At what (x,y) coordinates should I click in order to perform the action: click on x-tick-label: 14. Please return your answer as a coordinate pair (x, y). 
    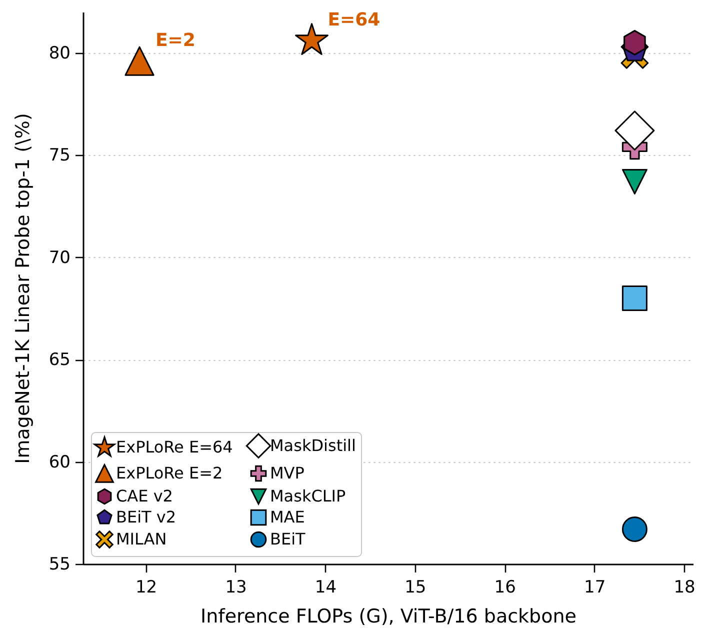
    Looking at the image, I should click on (325, 588).